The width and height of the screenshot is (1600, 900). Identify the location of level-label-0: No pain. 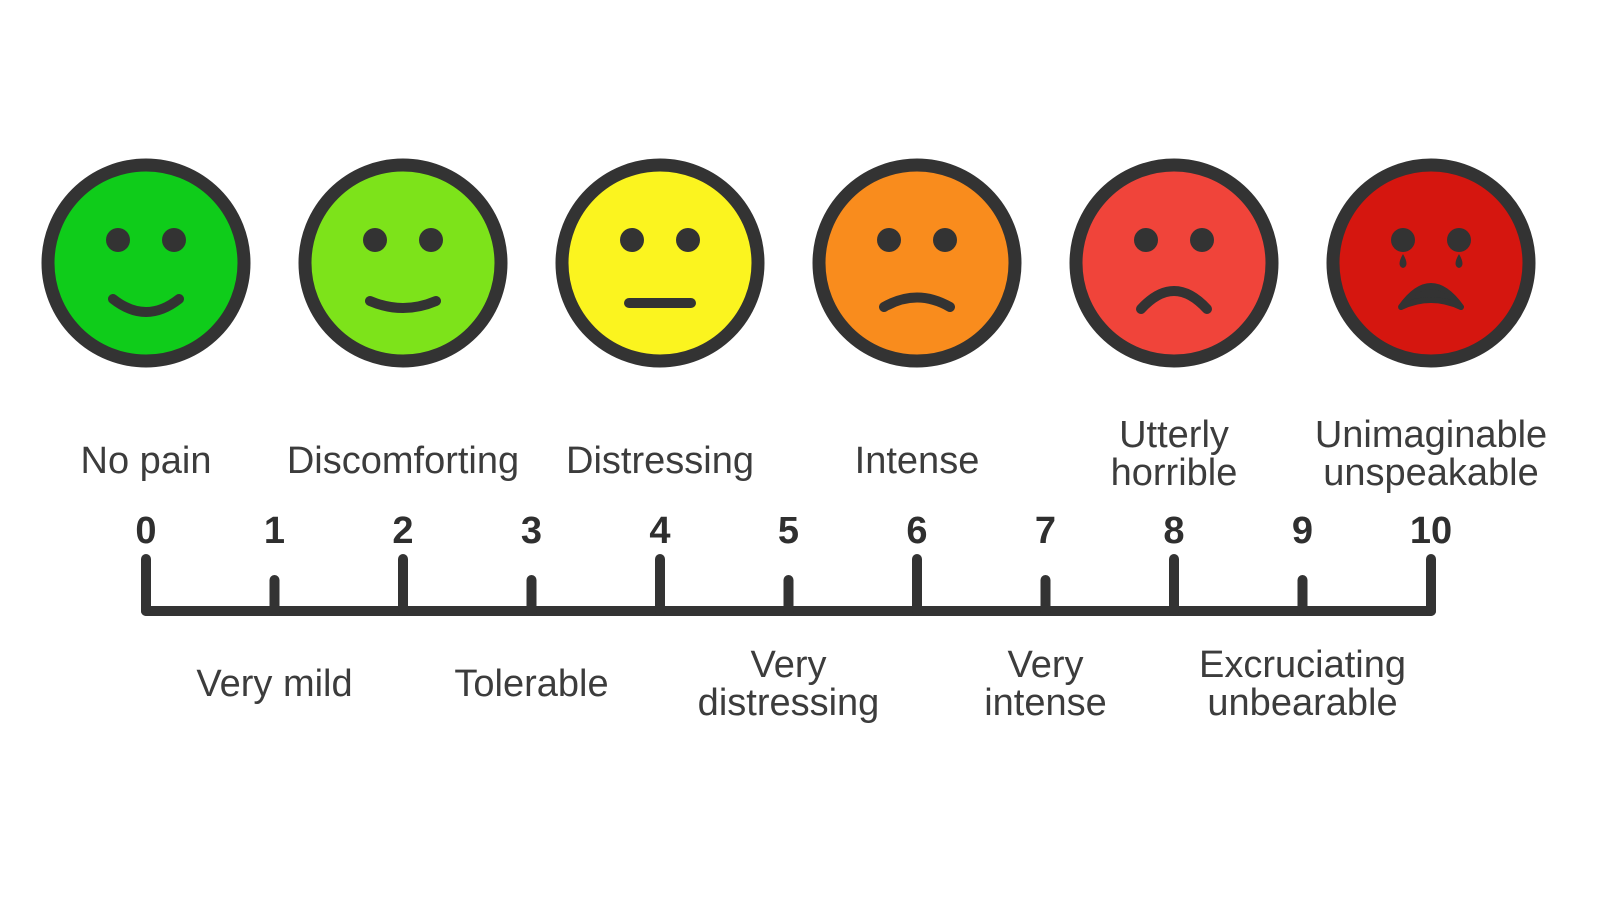
(146, 461).